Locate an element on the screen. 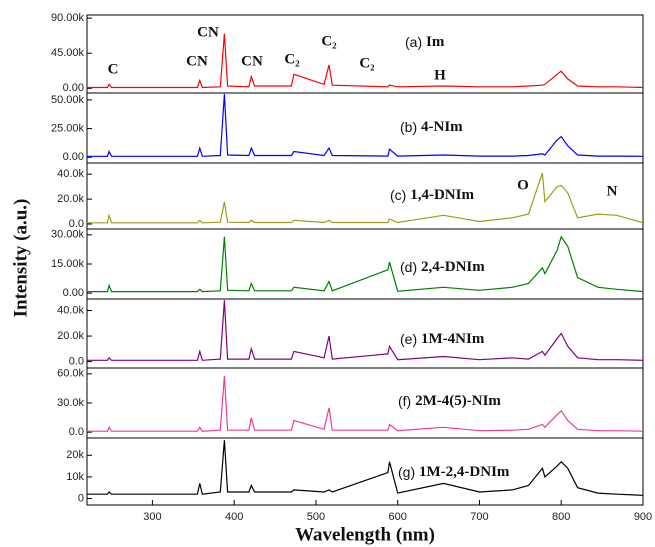  x-tick-label: 900 is located at coordinates (643, 517).